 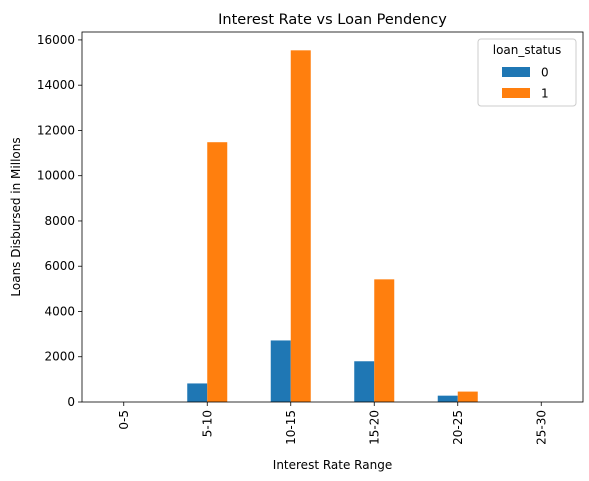 What do you see at coordinates (59, 221) in the screenshot?
I see `y-tick-label: 8000` at bounding box center [59, 221].